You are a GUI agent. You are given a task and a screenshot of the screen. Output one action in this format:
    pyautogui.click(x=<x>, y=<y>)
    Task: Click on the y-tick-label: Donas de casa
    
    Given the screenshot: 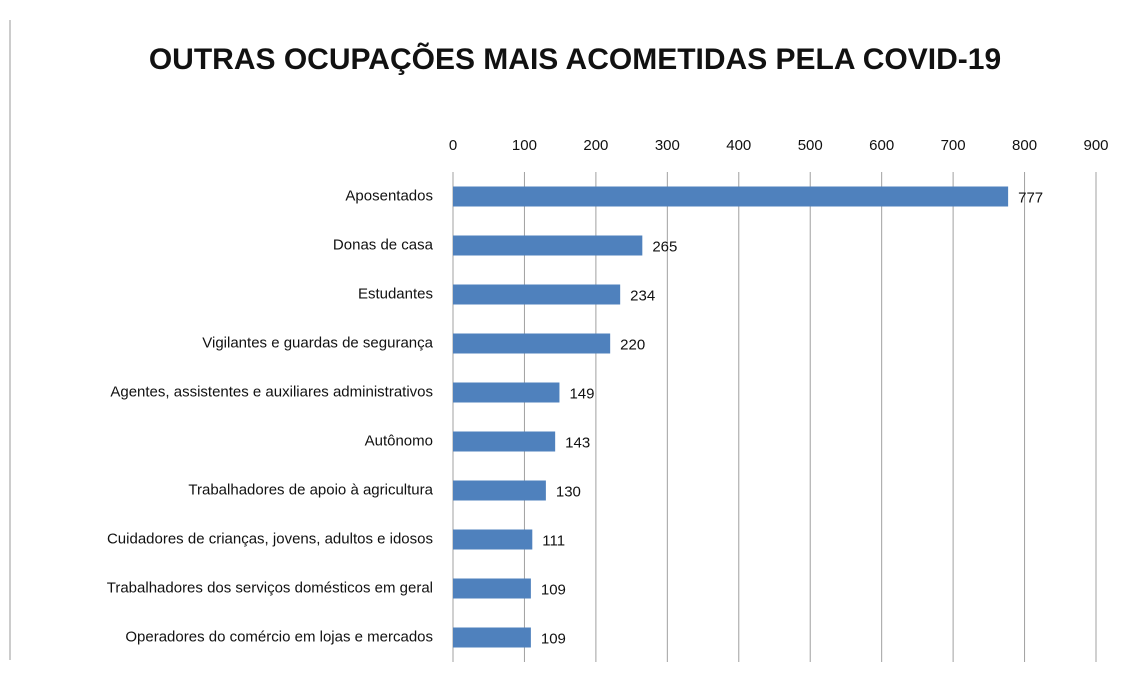 What is the action you would take?
    pyautogui.click(x=383, y=244)
    